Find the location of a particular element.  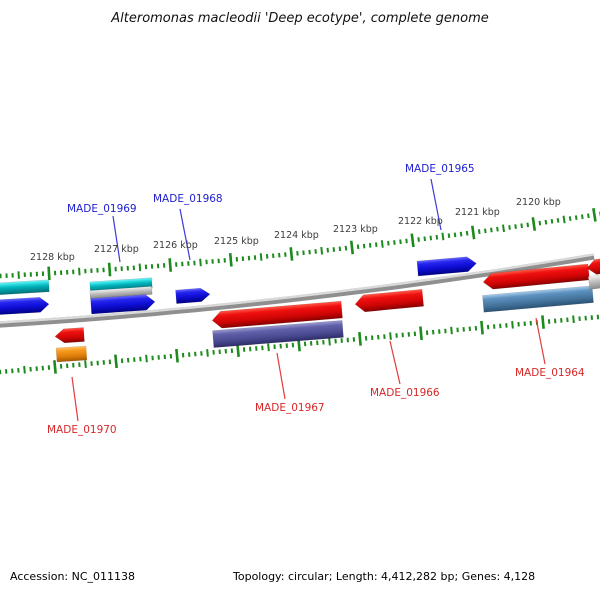

gene-label-MADE_01970: MADE_01970 is located at coordinates (82, 430).